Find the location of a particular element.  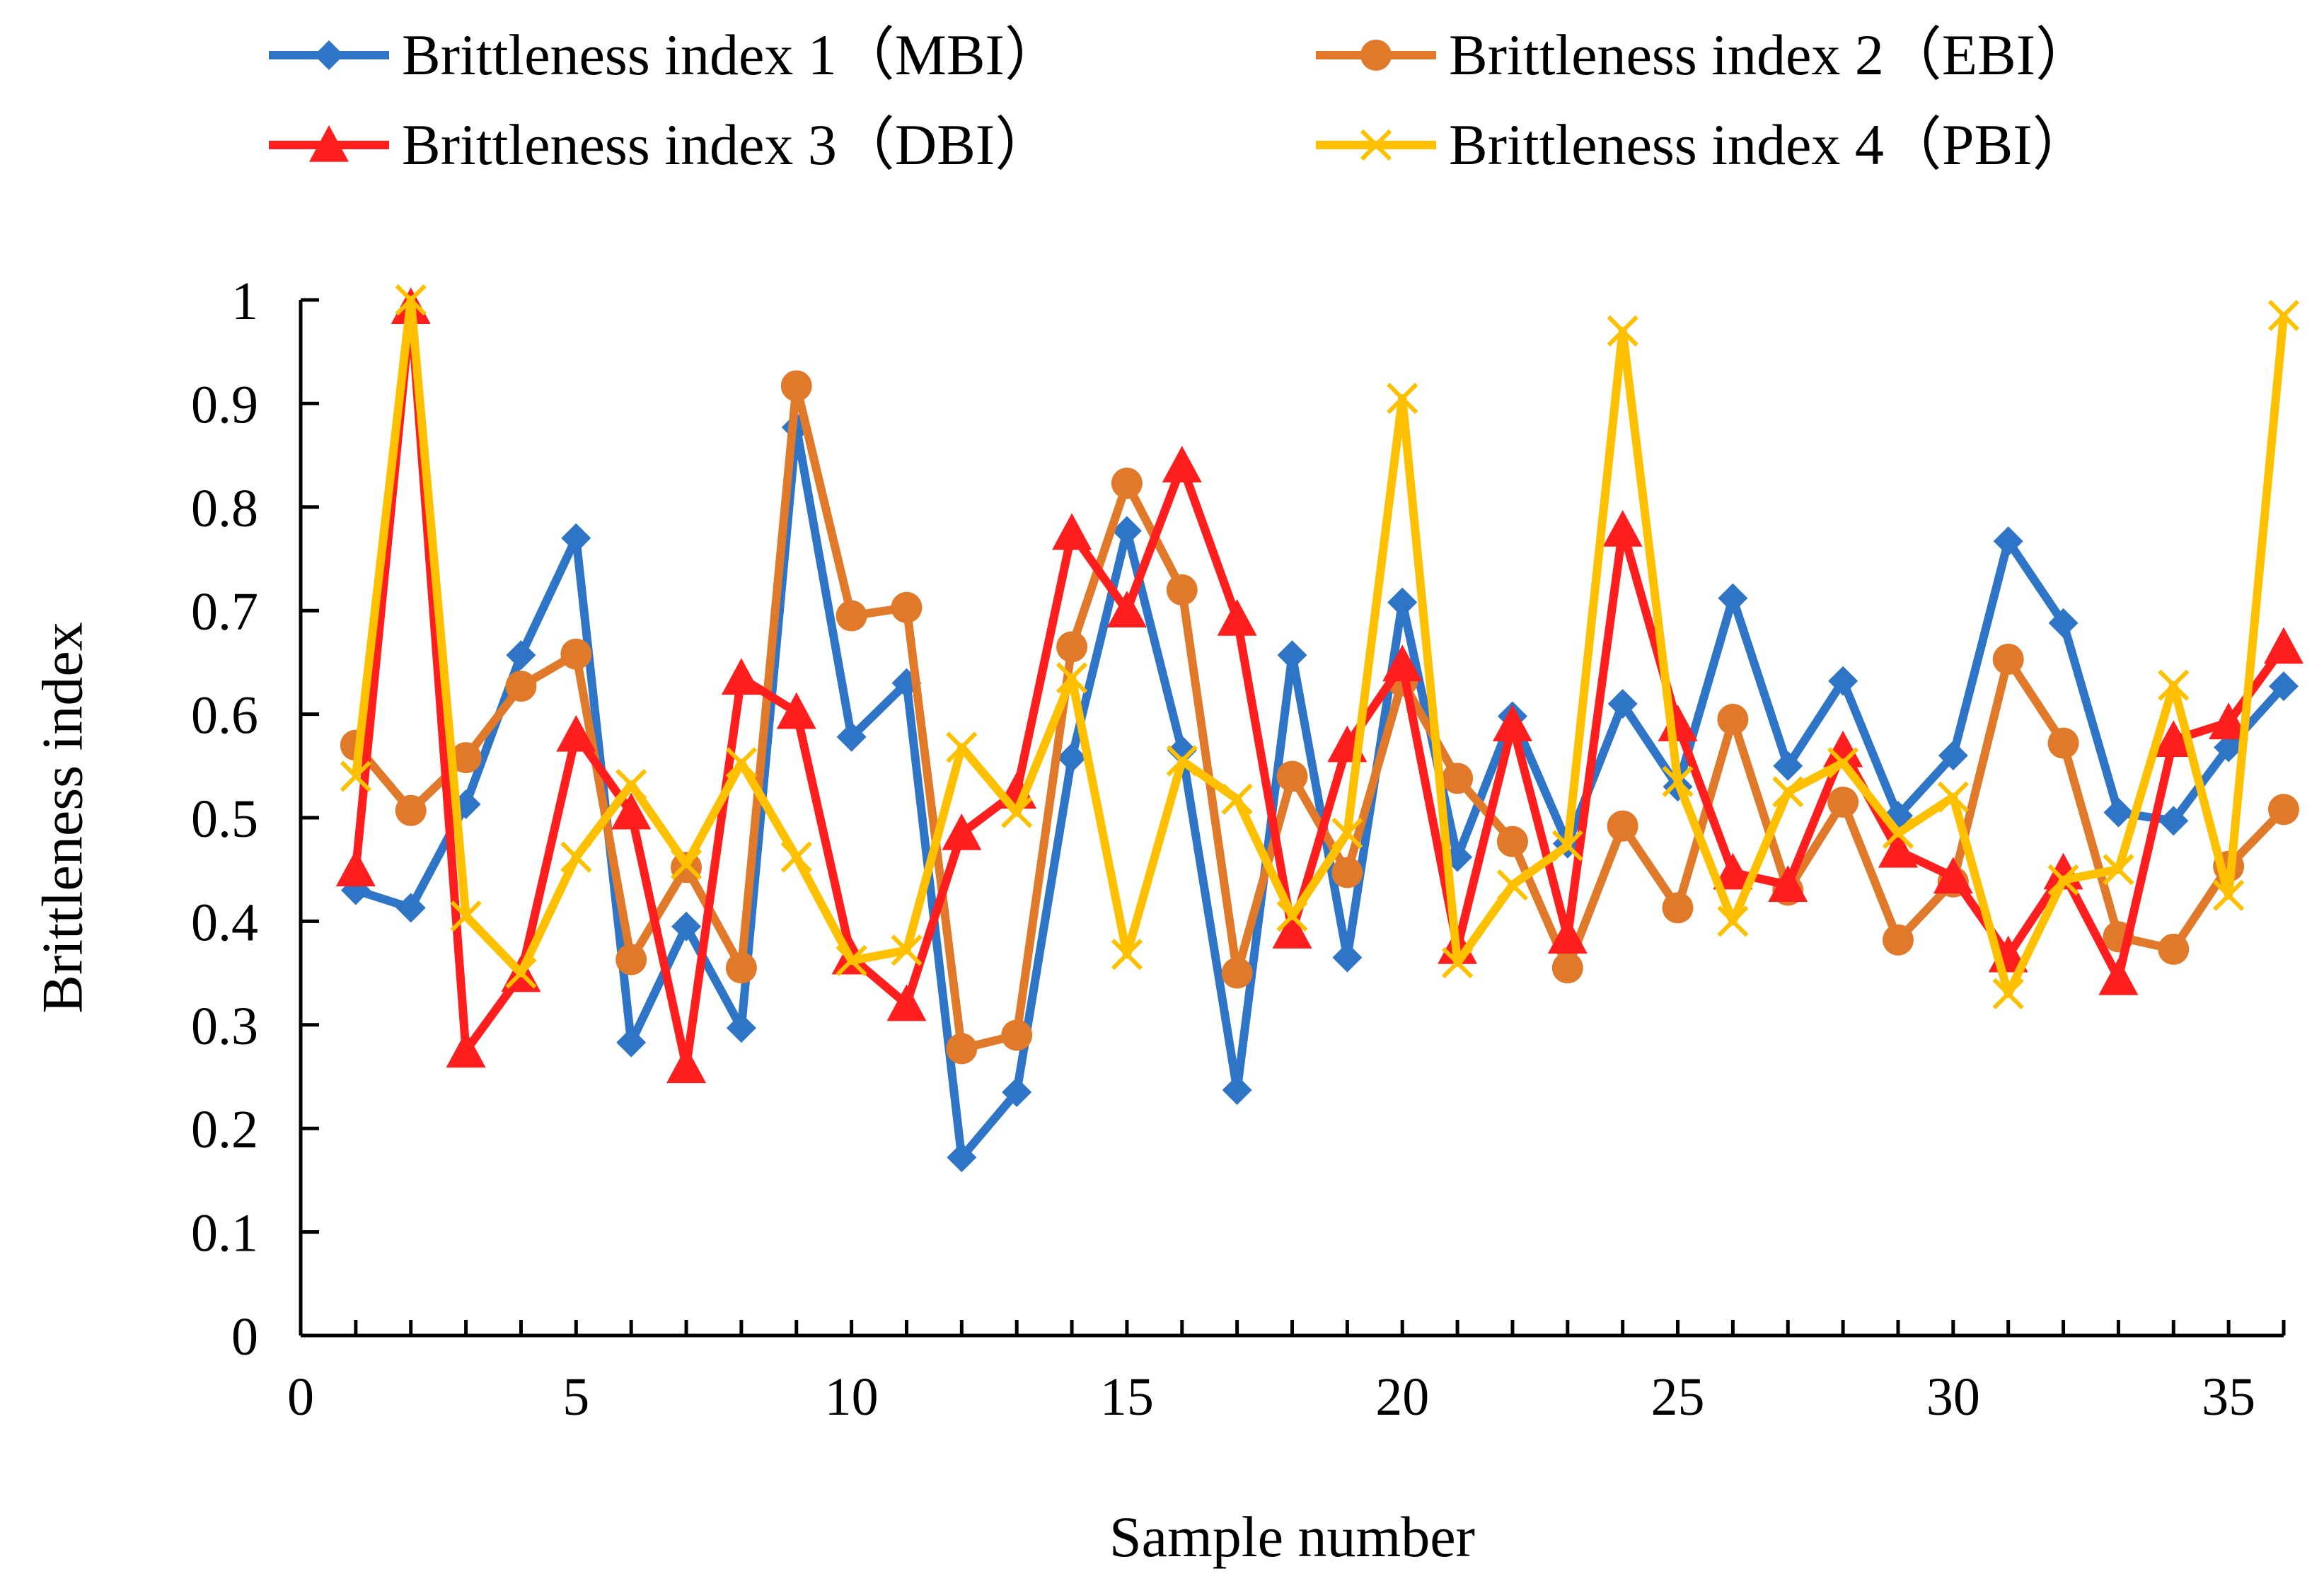

x-axis-title: Sample number is located at coordinates (1292, 1537).